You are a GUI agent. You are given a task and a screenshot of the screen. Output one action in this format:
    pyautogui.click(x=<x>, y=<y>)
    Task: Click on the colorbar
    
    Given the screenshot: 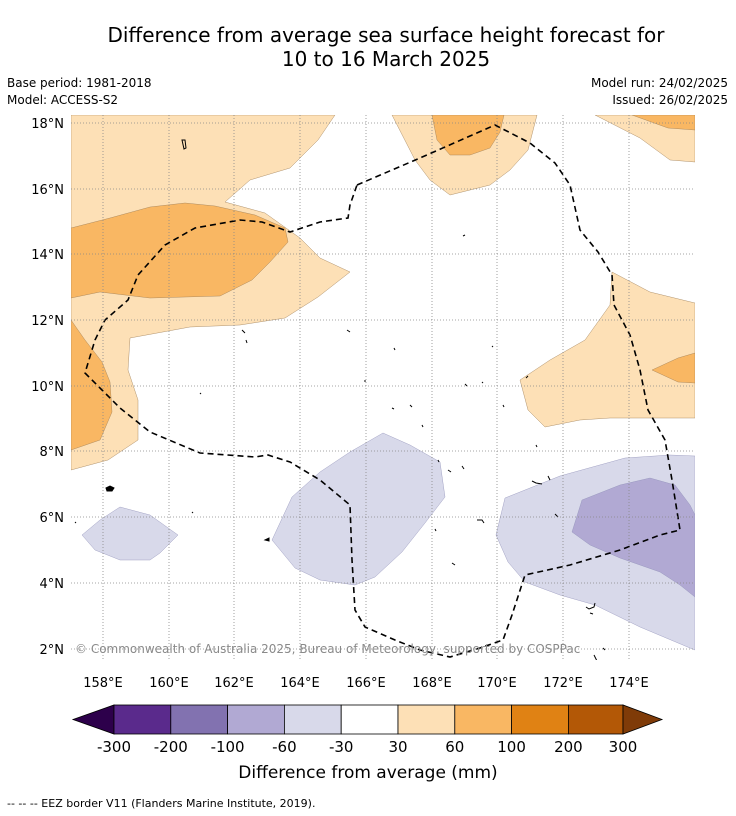 What is the action you would take?
    pyautogui.click(x=367, y=719)
    